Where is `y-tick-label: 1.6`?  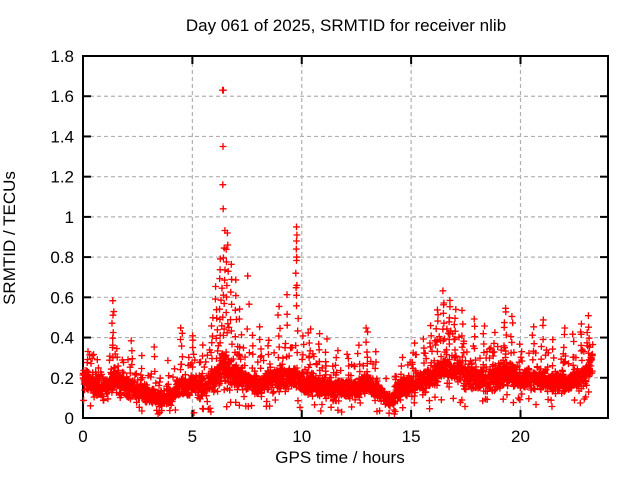
y-tick-label: 1.6 is located at coordinates (62, 96).